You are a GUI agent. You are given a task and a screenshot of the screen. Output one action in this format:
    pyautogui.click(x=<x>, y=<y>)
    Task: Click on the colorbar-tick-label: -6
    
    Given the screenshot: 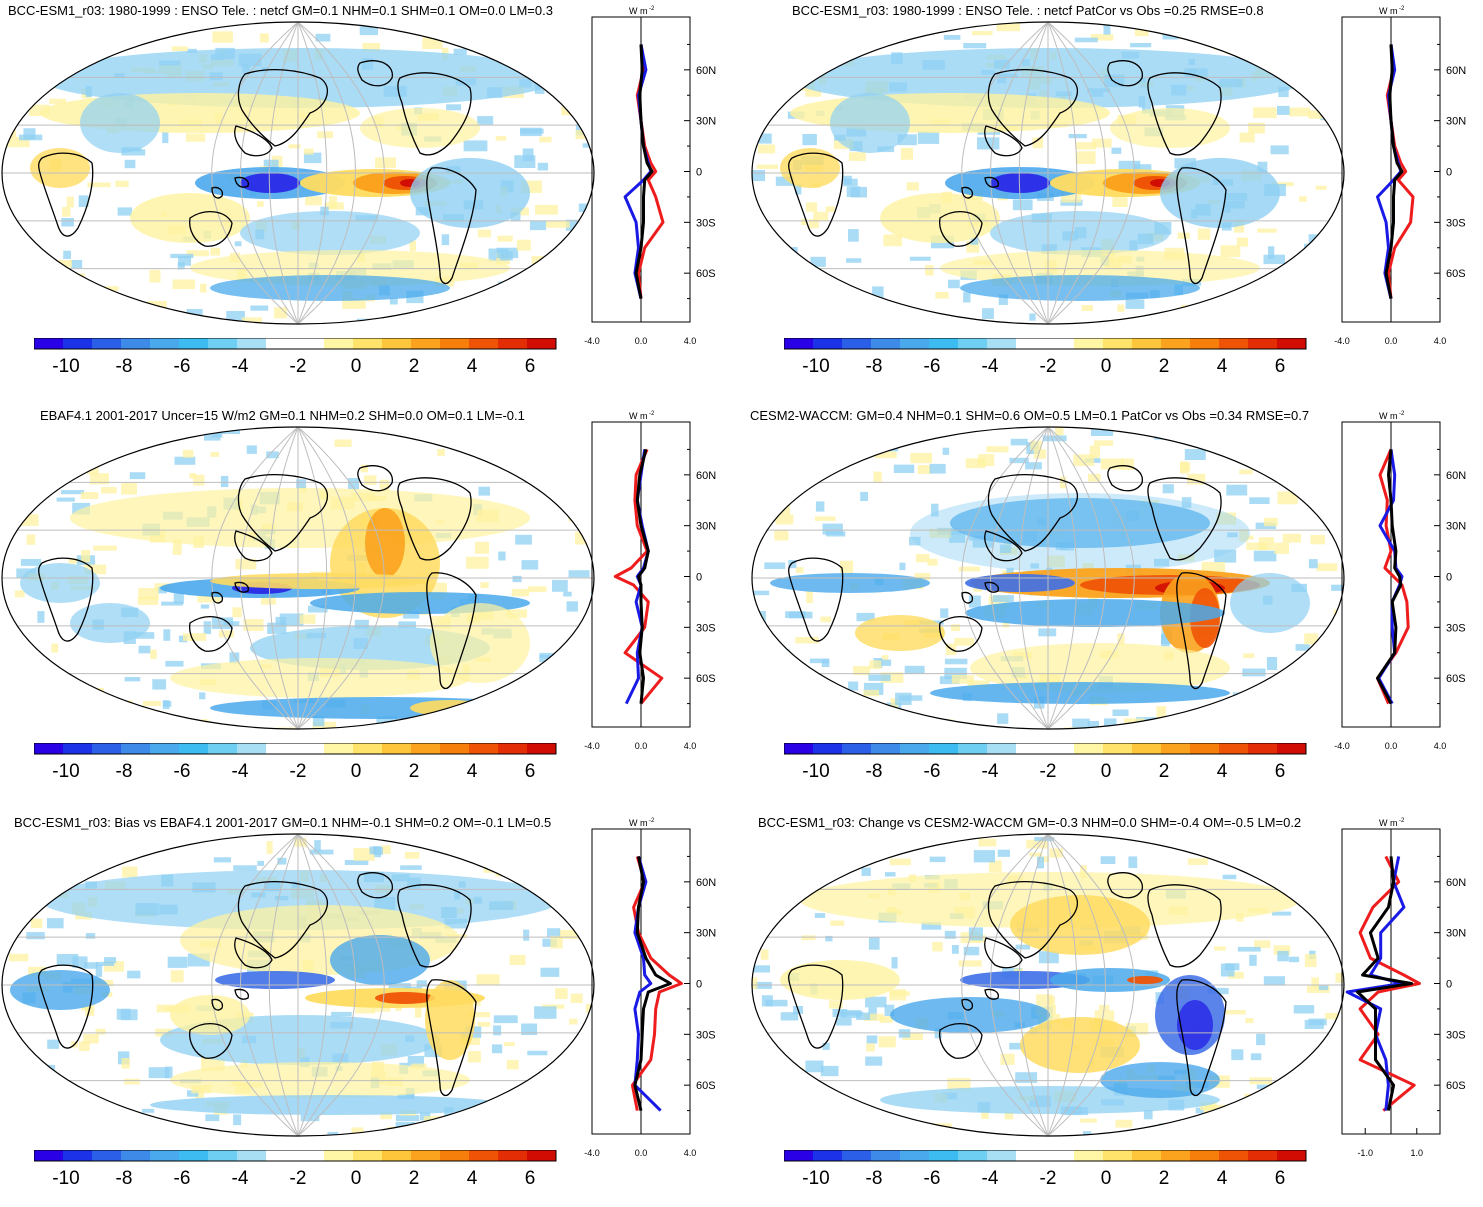 What is the action you would take?
    pyautogui.click(x=182, y=771)
    